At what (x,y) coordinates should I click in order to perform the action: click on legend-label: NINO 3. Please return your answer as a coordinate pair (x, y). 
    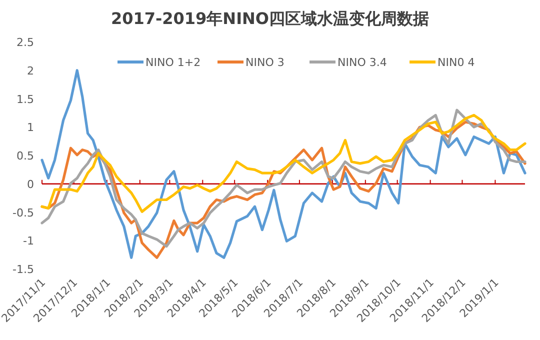
    Looking at the image, I should click on (265, 62).